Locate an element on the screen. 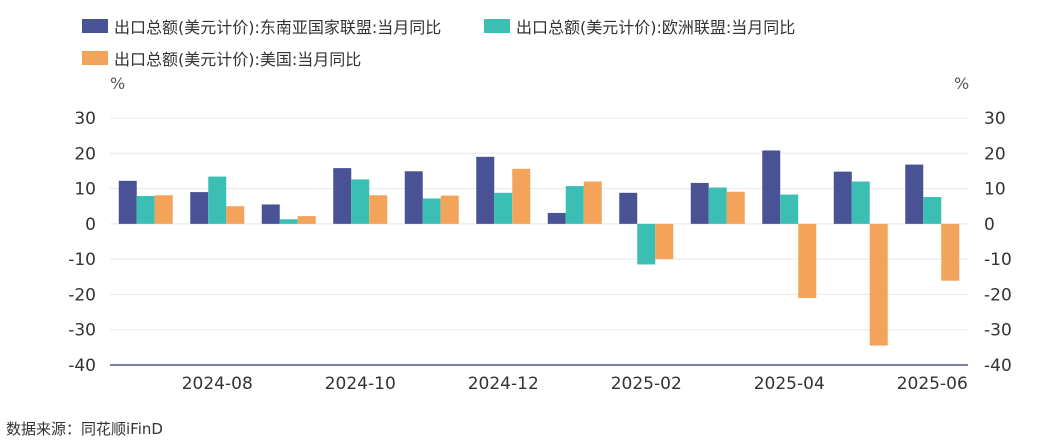  y-tick-label-right: 20 is located at coordinates (995, 154).